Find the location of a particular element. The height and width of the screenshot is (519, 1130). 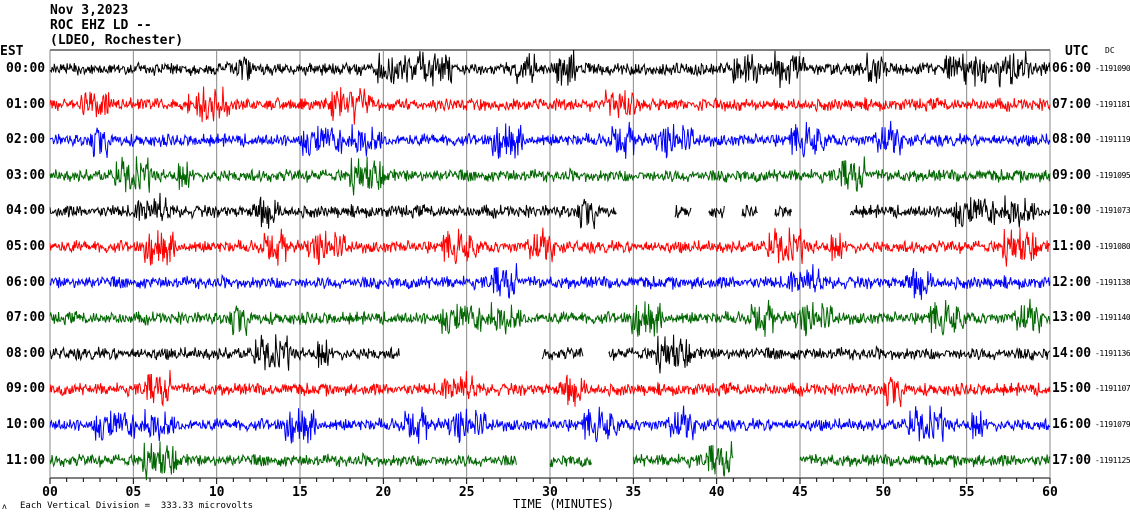

dc-offset: -1191090 is located at coordinates (1112, 68).